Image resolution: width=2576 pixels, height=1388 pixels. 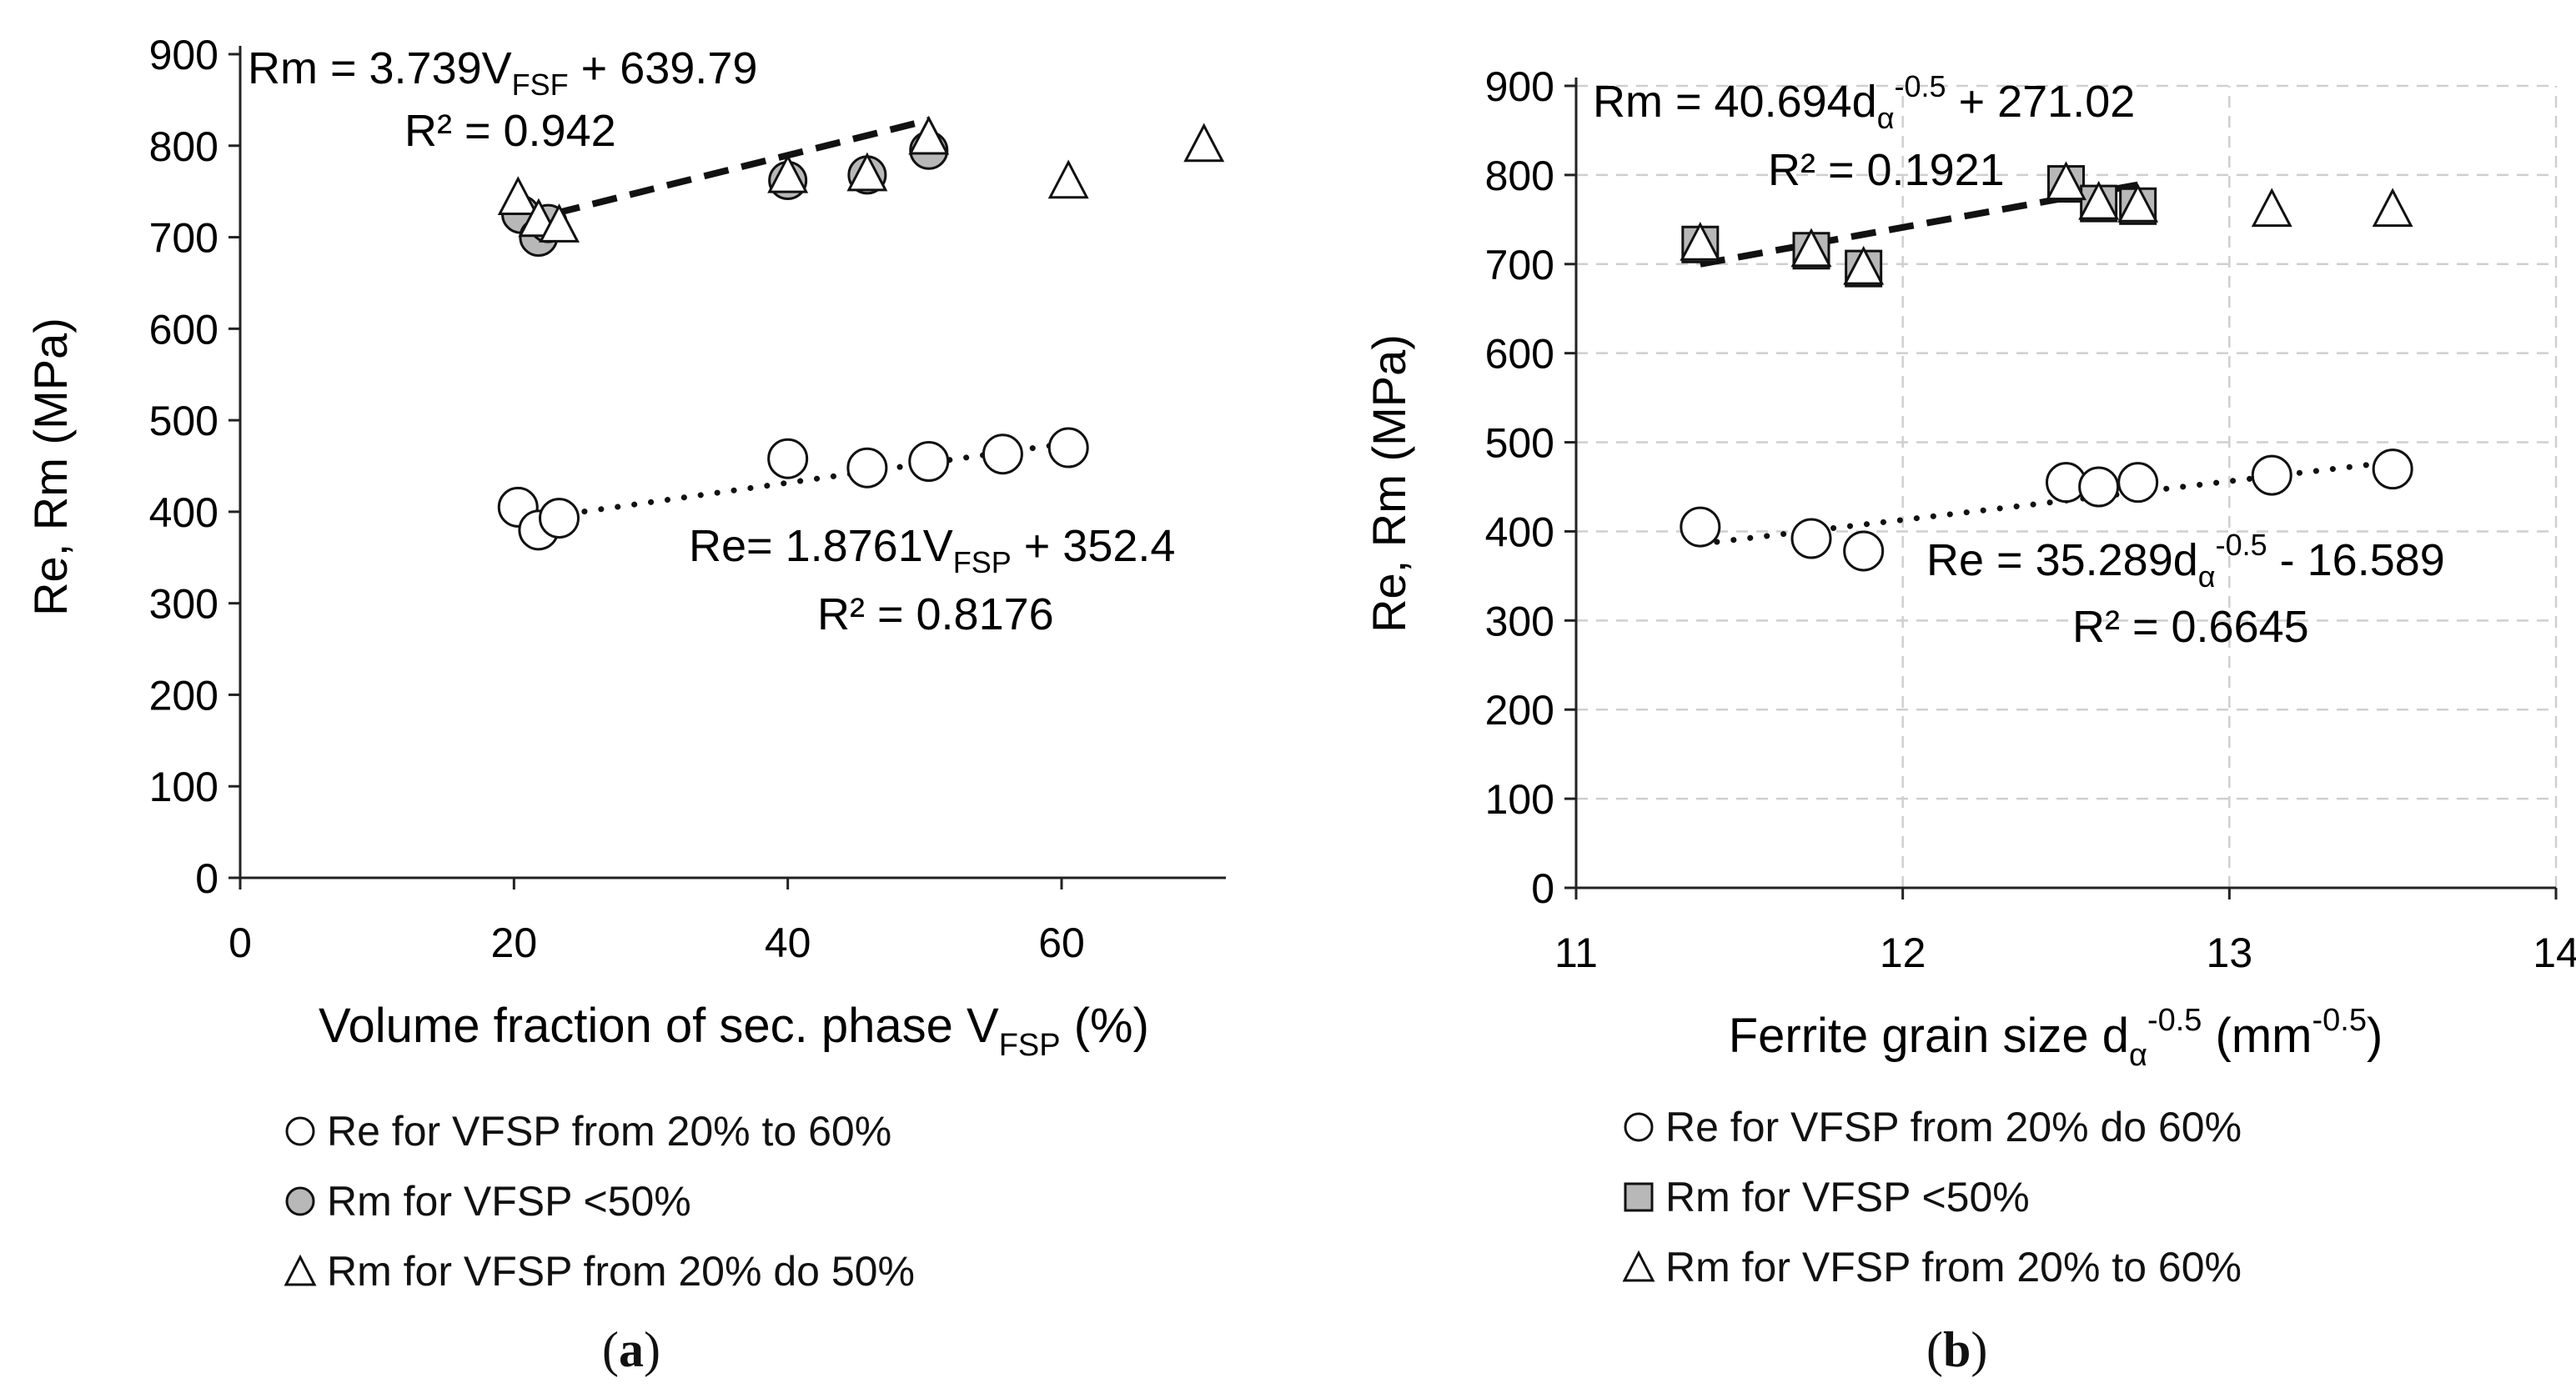 I want to click on trendlines, so click(x=793, y=320).